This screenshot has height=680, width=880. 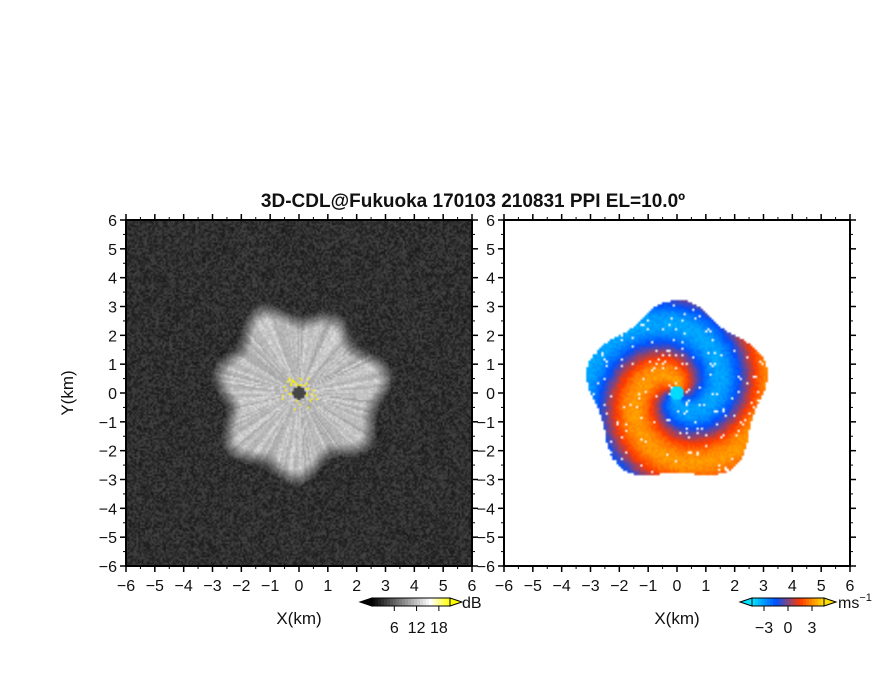 What do you see at coordinates (490, 365) in the screenshot?
I see `y-tick-label: 1` at bounding box center [490, 365].